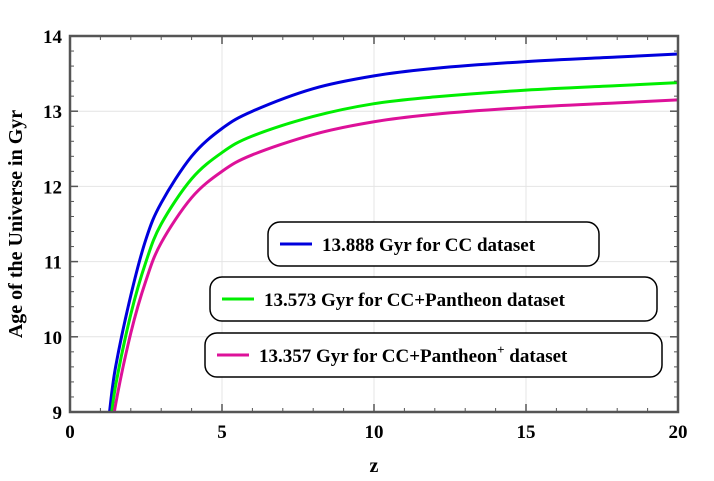 This screenshot has height=481, width=714. What do you see at coordinates (222, 432) in the screenshot?
I see `x-tick-label: 5` at bounding box center [222, 432].